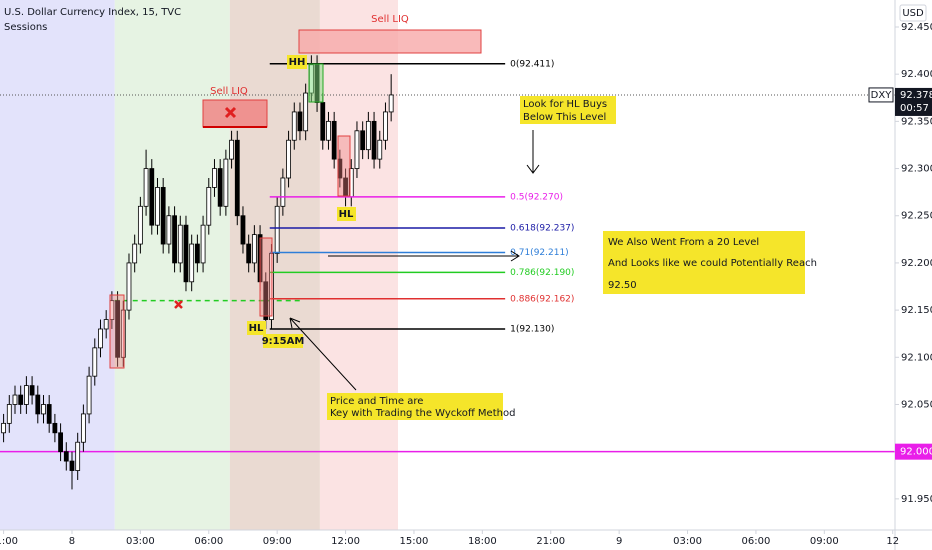  What do you see at coordinates (916, 74) in the screenshot?
I see `y-tick-label: 92.400` at bounding box center [916, 74].